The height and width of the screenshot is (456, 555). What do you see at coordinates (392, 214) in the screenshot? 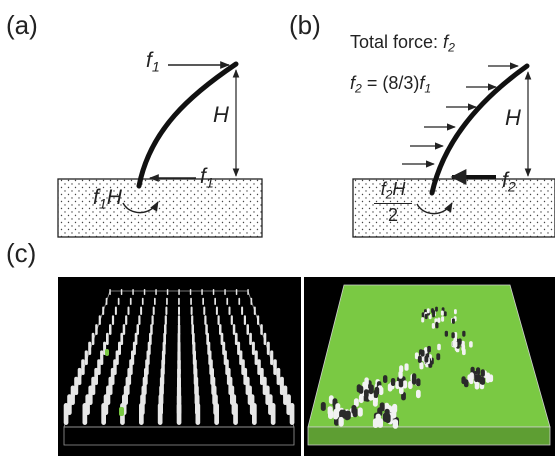
I see `moment-denominator: 2` at bounding box center [392, 214].